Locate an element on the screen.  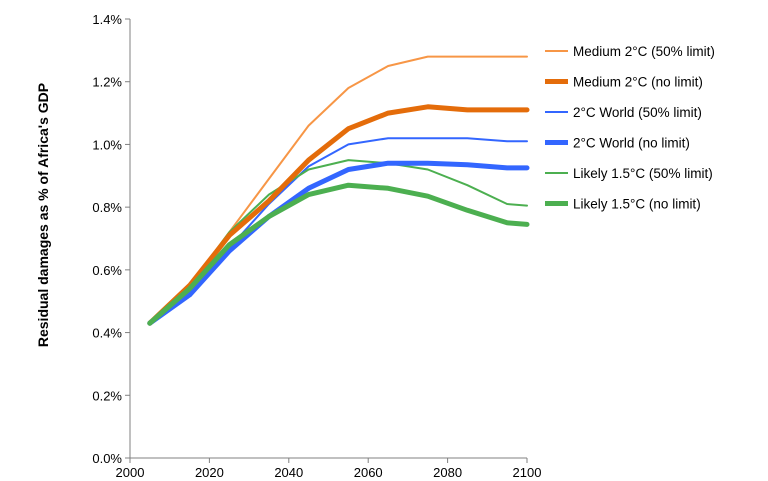
x-tick-label: 2040 is located at coordinates (288, 472).